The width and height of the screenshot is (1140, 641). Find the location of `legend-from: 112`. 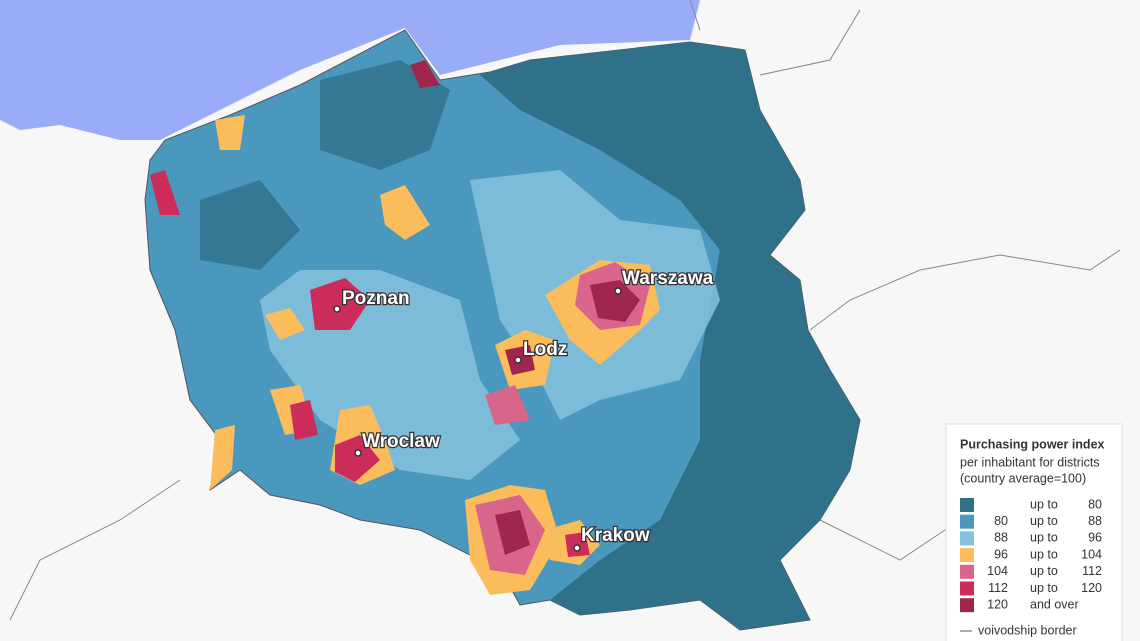

legend-from: 112 is located at coordinates (998, 588).